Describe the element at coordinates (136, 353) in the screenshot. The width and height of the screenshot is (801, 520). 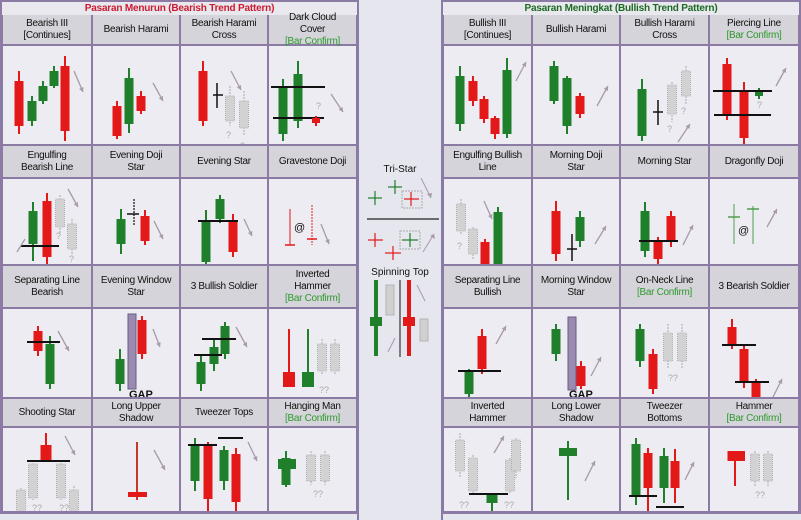
I see `bearish-pattern-chart: GAP` at that location.